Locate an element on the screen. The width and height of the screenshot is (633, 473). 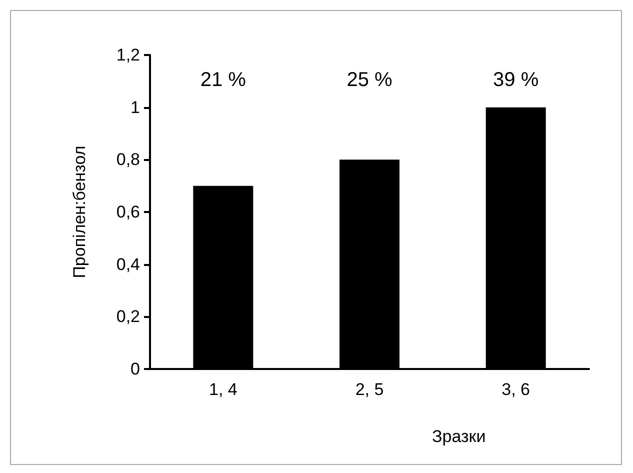
y-tick-label: 0 is located at coordinates (135, 369).